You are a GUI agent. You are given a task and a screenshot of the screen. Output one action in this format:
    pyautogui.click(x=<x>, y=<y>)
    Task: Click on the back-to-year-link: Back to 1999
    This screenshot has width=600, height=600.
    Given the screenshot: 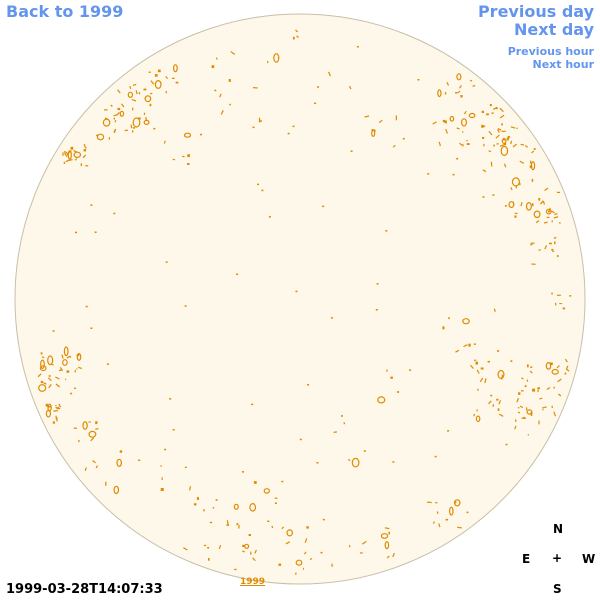 What is the action you would take?
    pyautogui.click(x=65, y=11)
    